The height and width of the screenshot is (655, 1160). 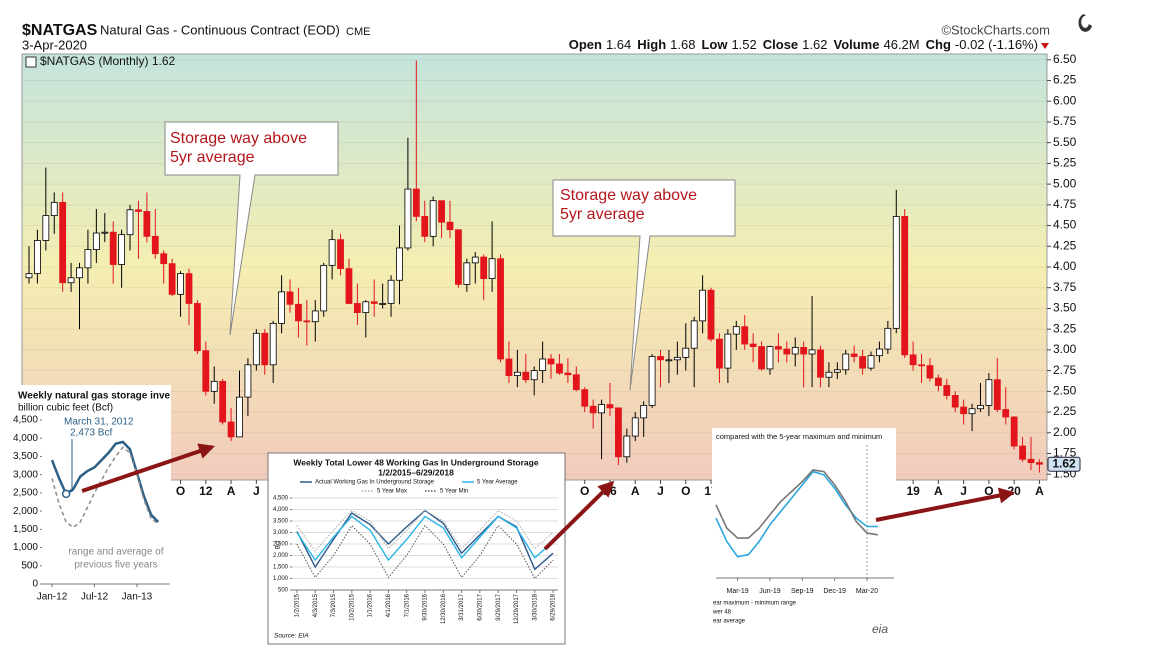 I want to click on callout: Storage way above 5yr average, so click(x=644, y=285).